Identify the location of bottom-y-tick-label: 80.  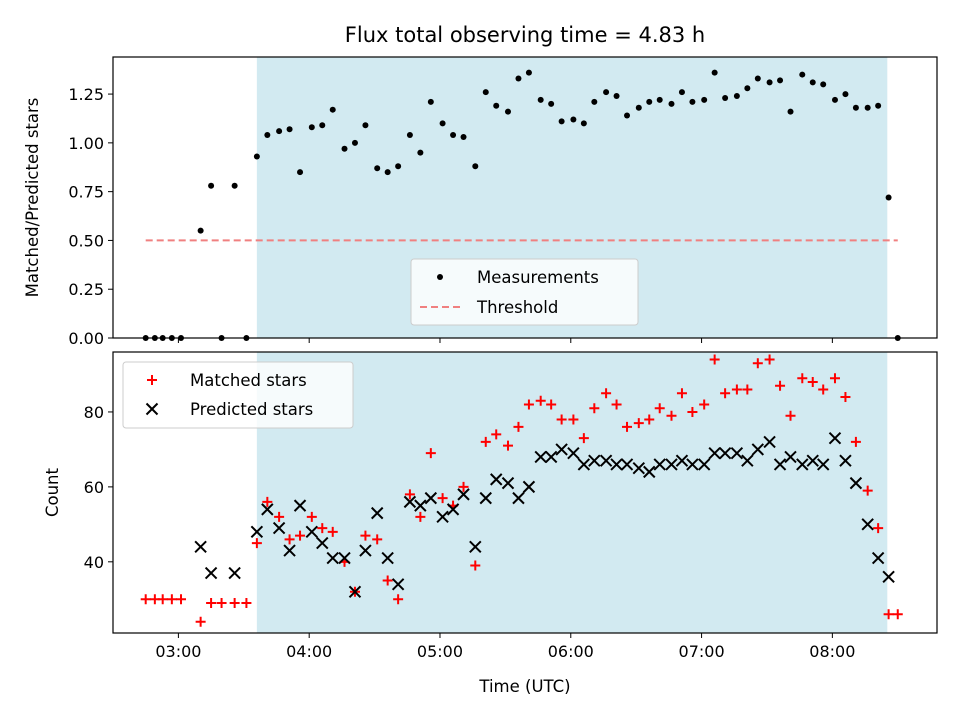
(94, 412).